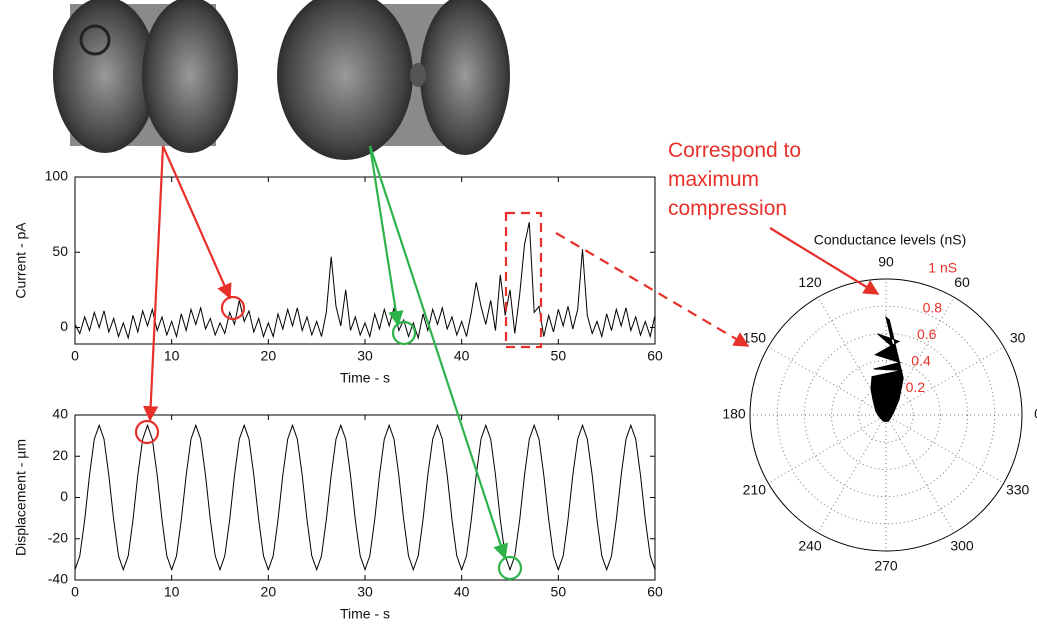  What do you see at coordinates (962, 282) in the screenshot?
I see `angle-label: 60` at bounding box center [962, 282].